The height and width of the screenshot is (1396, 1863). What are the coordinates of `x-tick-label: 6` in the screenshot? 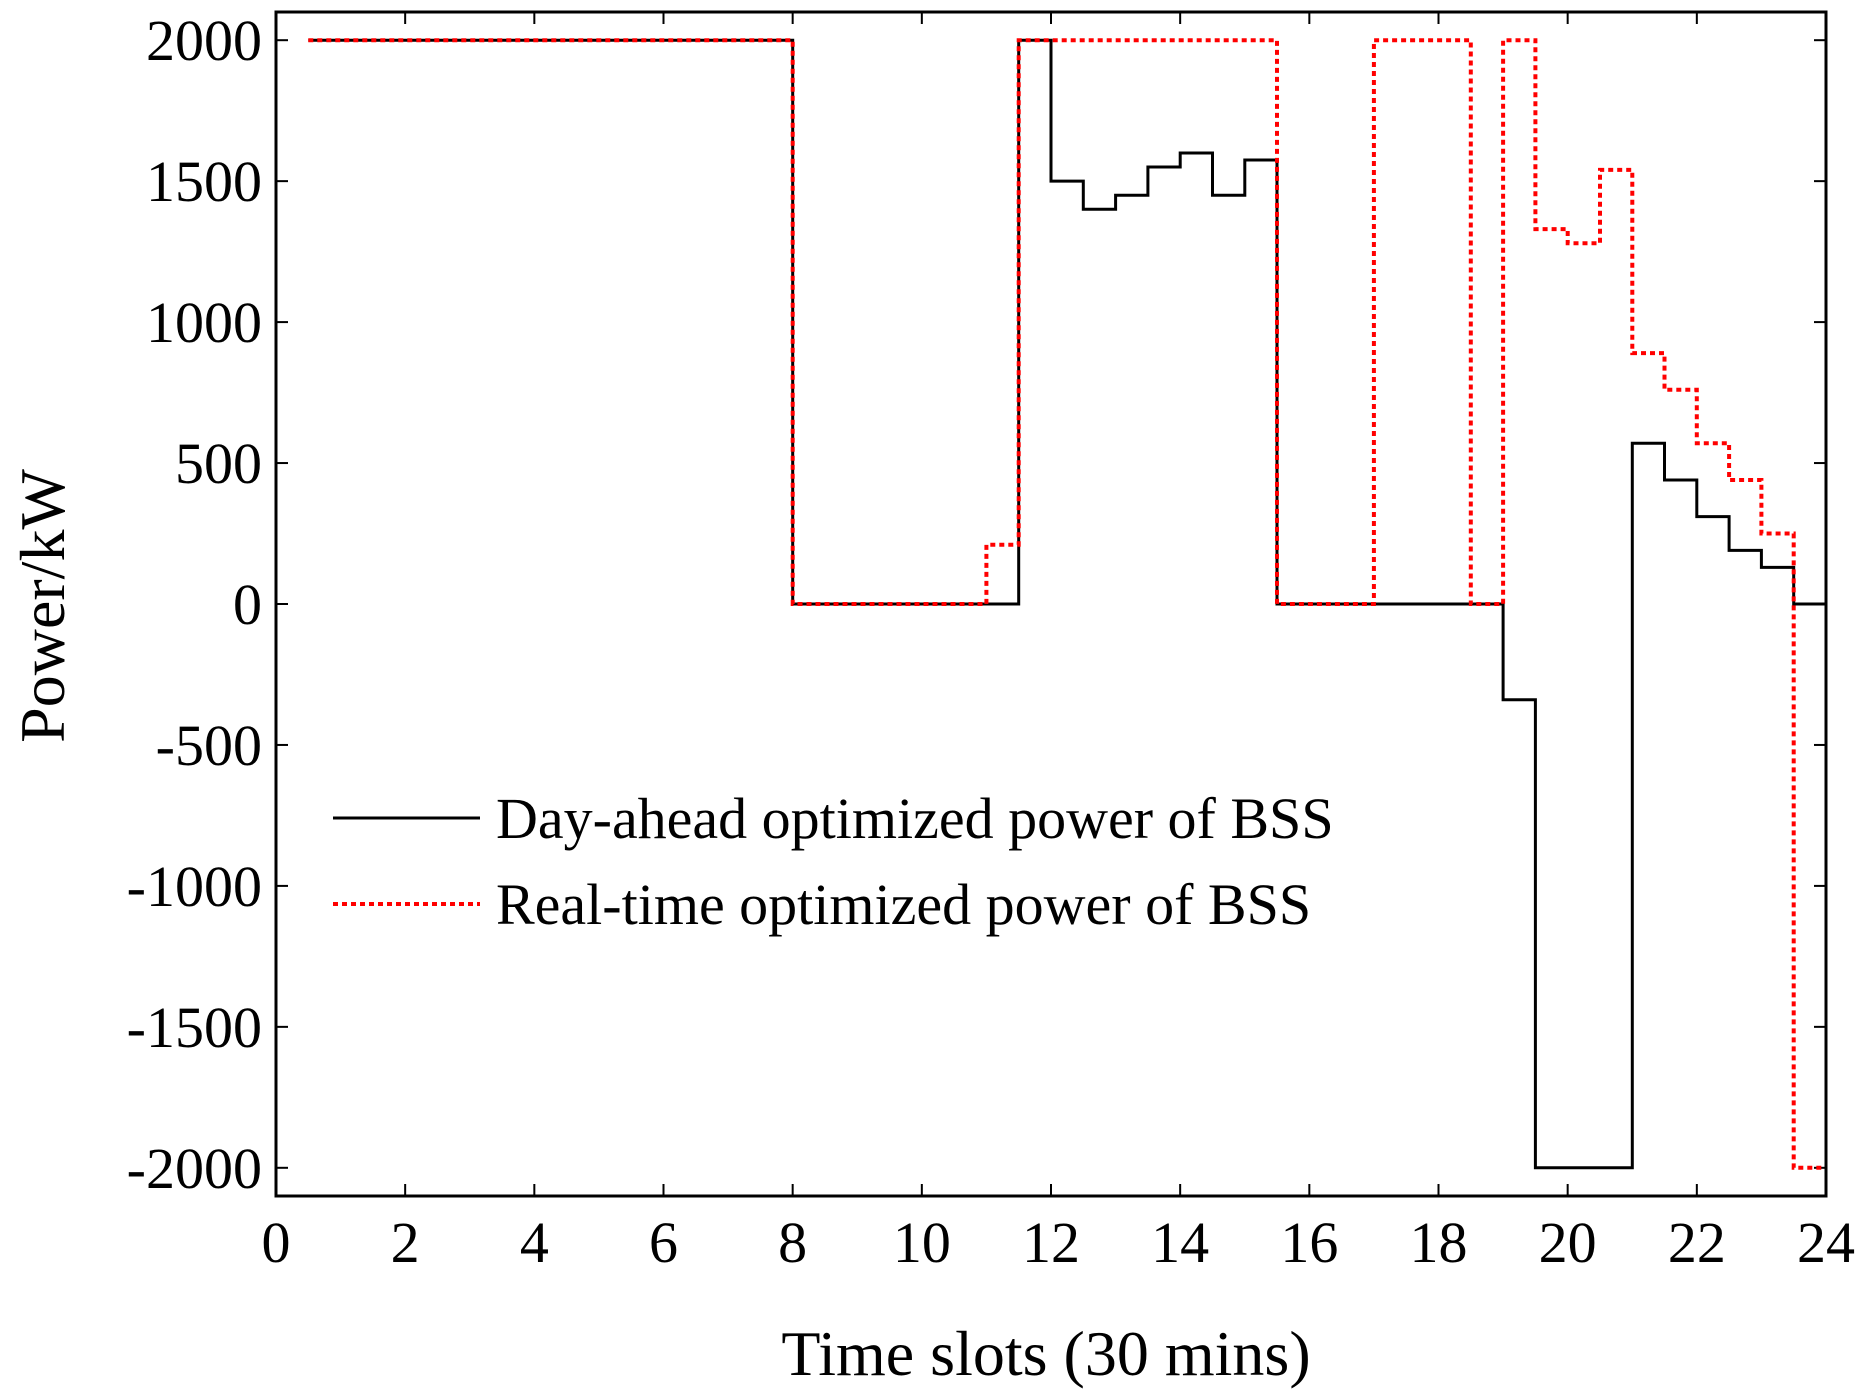 It's located at (663, 1242).